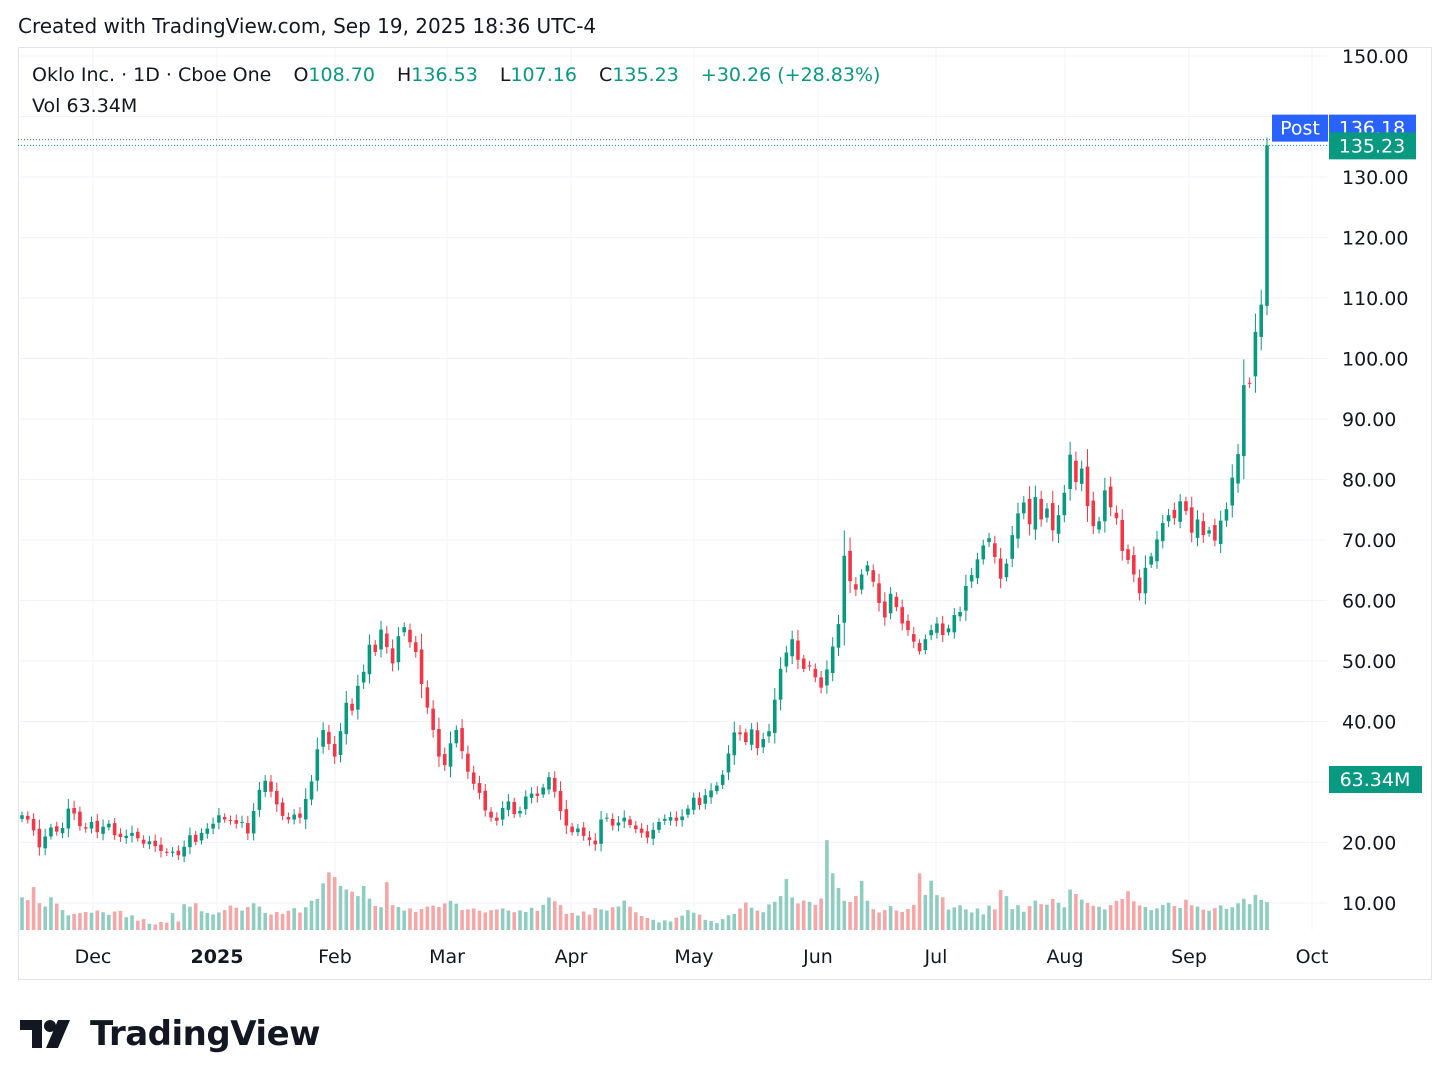  I want to click on tradingview-logo: TradingView, so click(170, 1034).